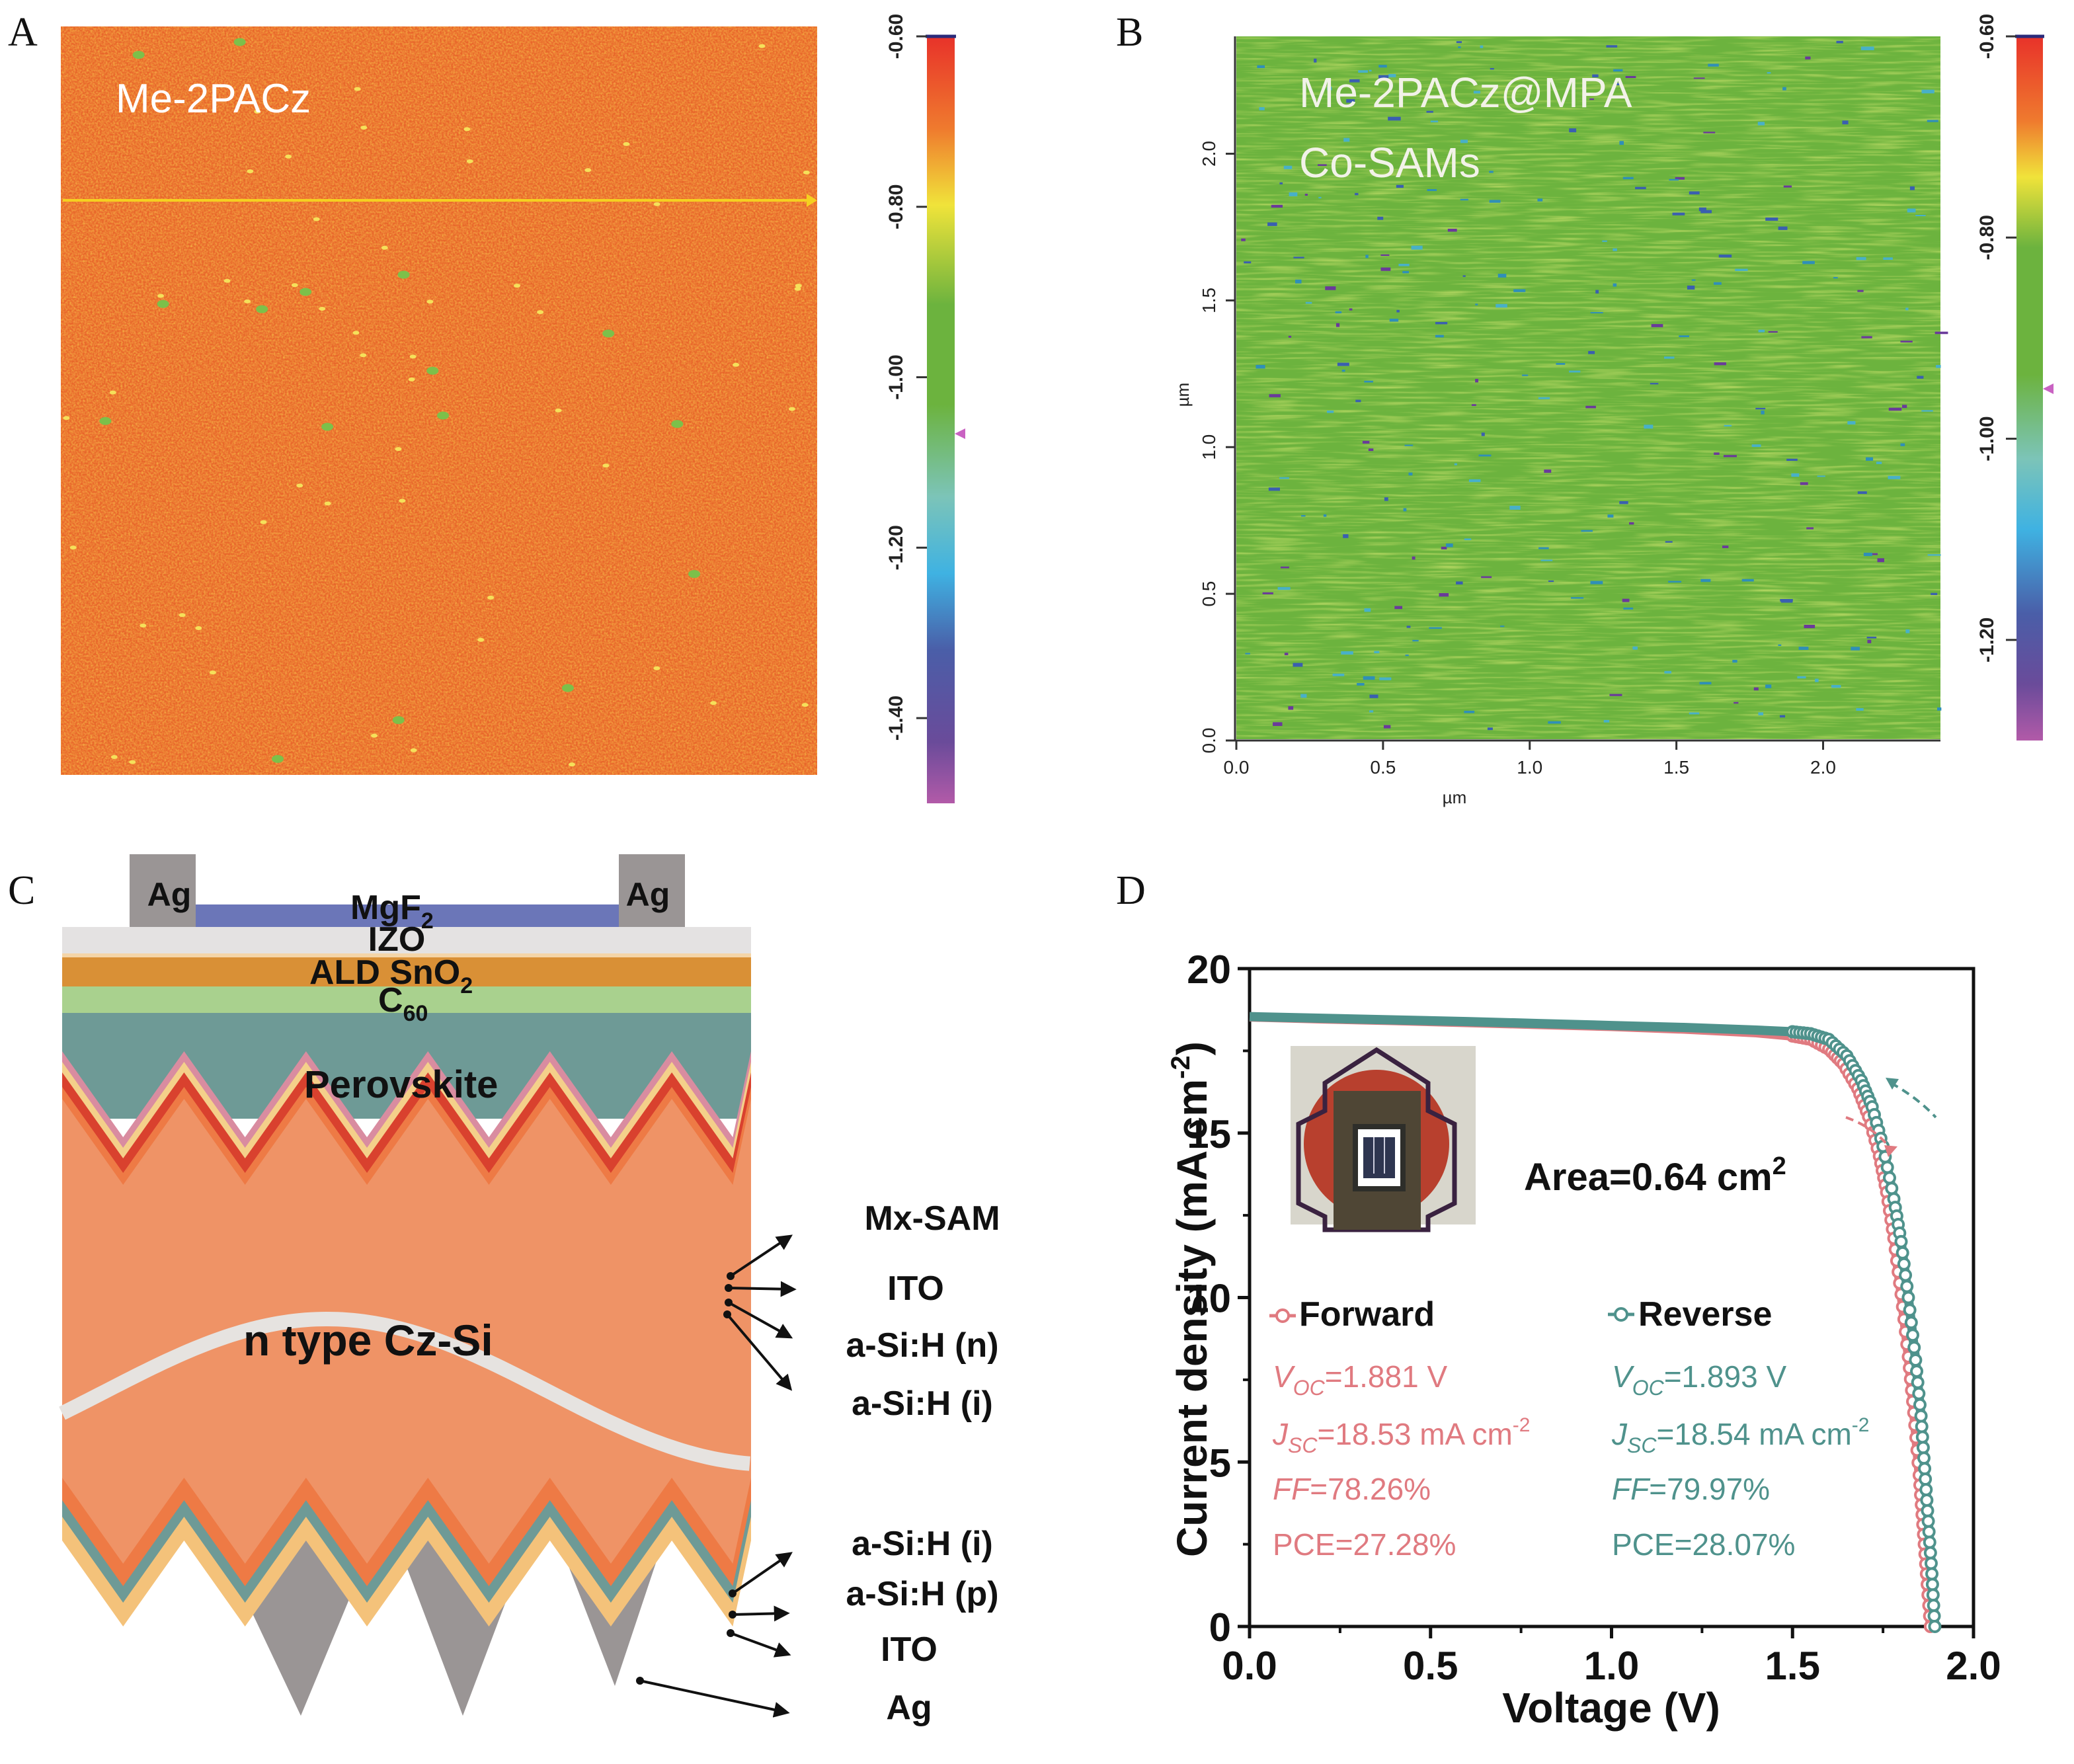 The width and height of the screenshot is (2074, 1764). What do you see at coordinates (909, 1708) in the screenshot?
I see `callout-label: Ag` at bounding box center [909, 1708].